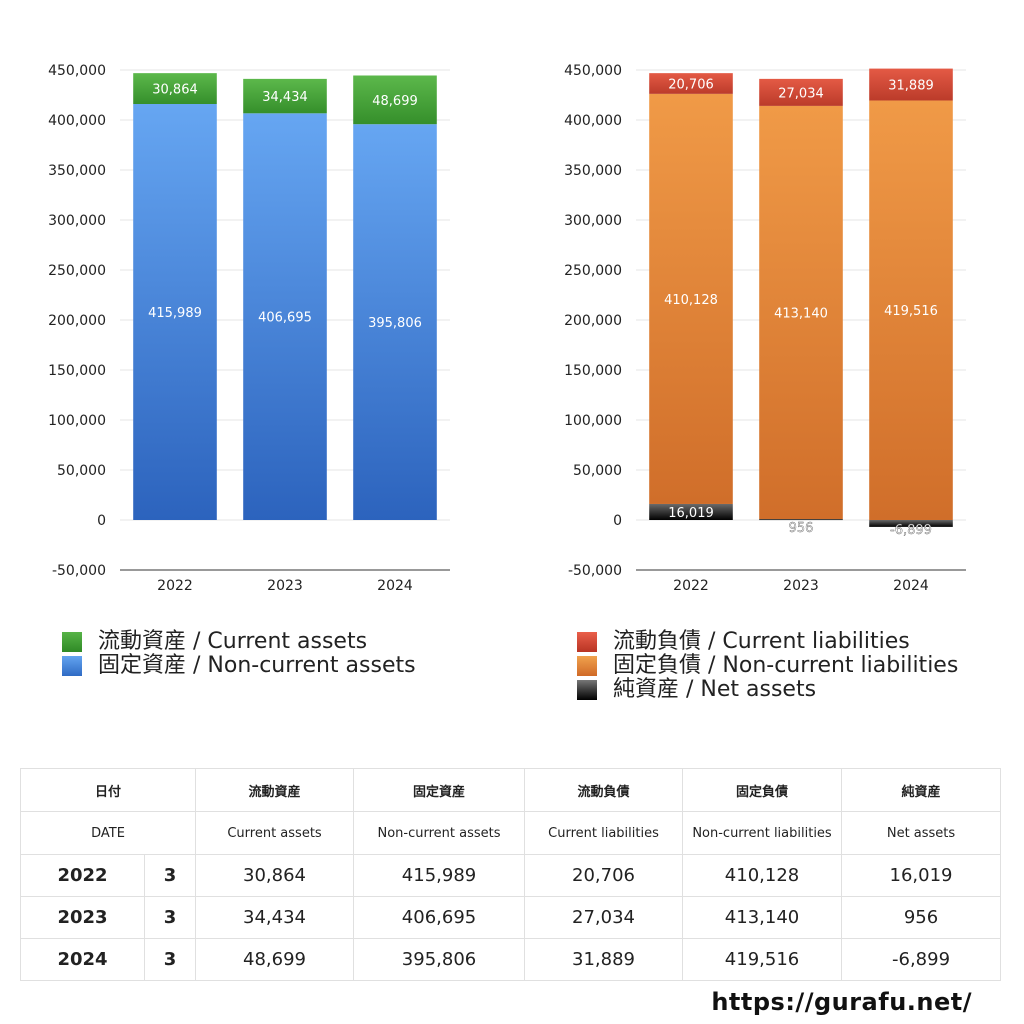 The height and width of the screenshot is (1024, 1024). Describe the element at coordinates (762, 790) in the screenshot. I see `header-non-current-liabilities: 固定負債` at that location.